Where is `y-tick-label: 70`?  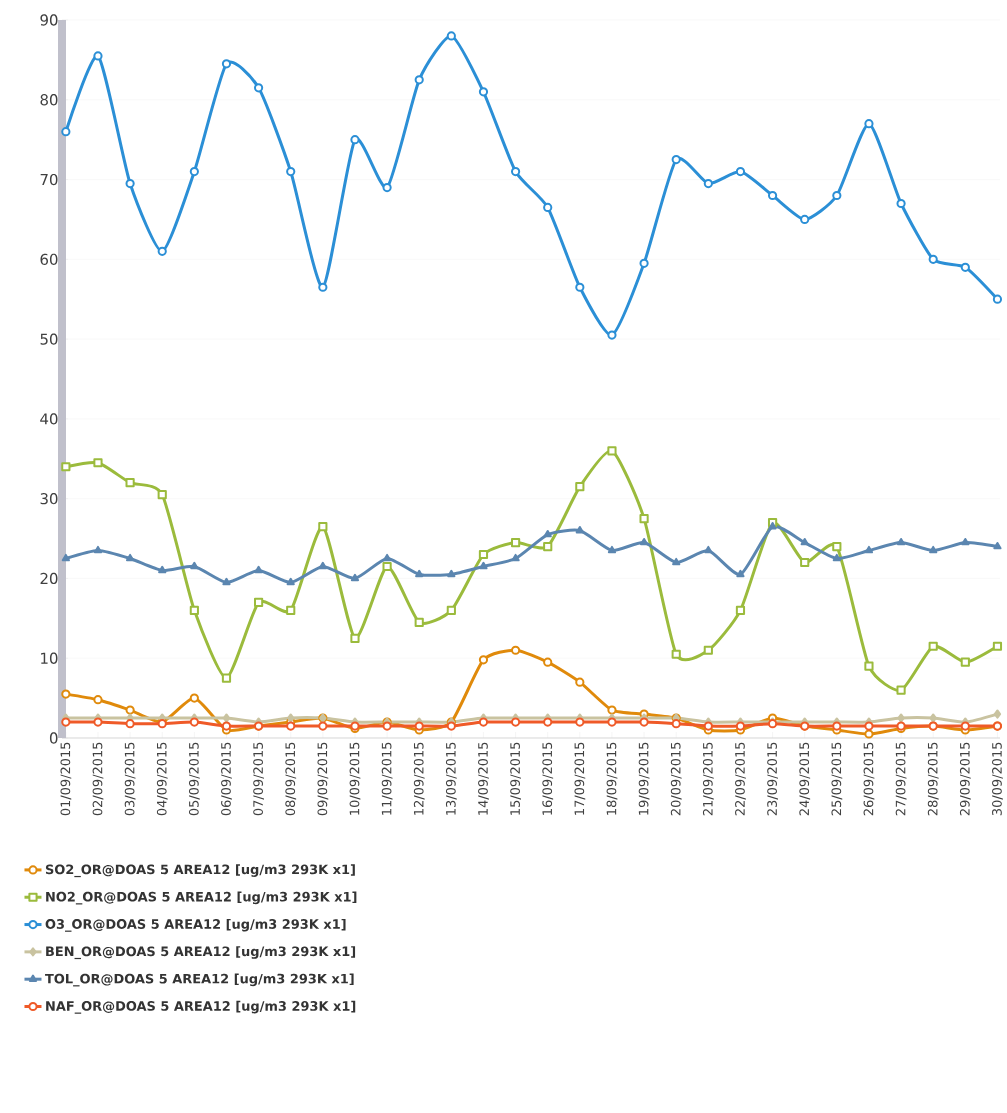
y-tick-label: 70 is located at coordinates (49, 179).